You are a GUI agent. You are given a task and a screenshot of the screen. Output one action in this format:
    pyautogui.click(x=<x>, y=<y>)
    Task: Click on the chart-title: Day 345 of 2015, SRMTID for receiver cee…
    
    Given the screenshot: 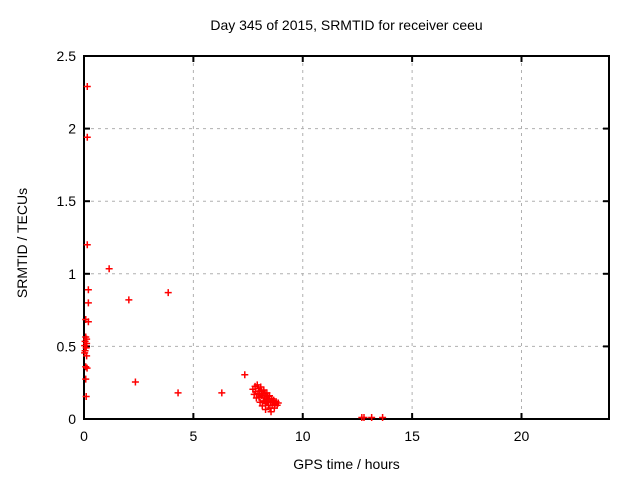 What is the action you would take?
    pyautogui.click(x=346, y=25)
    